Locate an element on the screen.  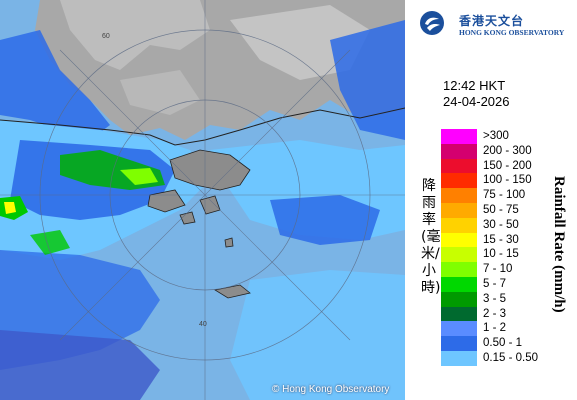
hko-logo: 香港天文台 HONG KONG OBSERVATORY is located at coordinates (493, 23).